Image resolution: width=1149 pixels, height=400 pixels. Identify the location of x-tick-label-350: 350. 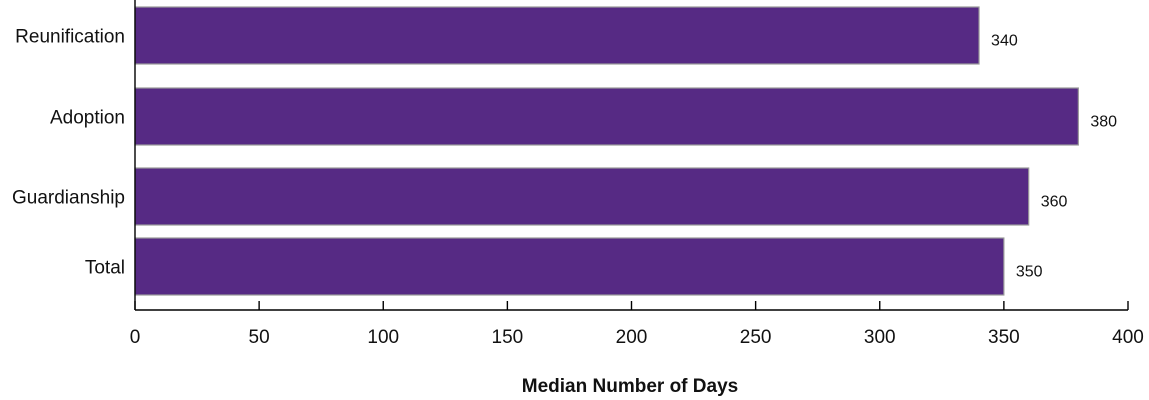
(1004, 337).